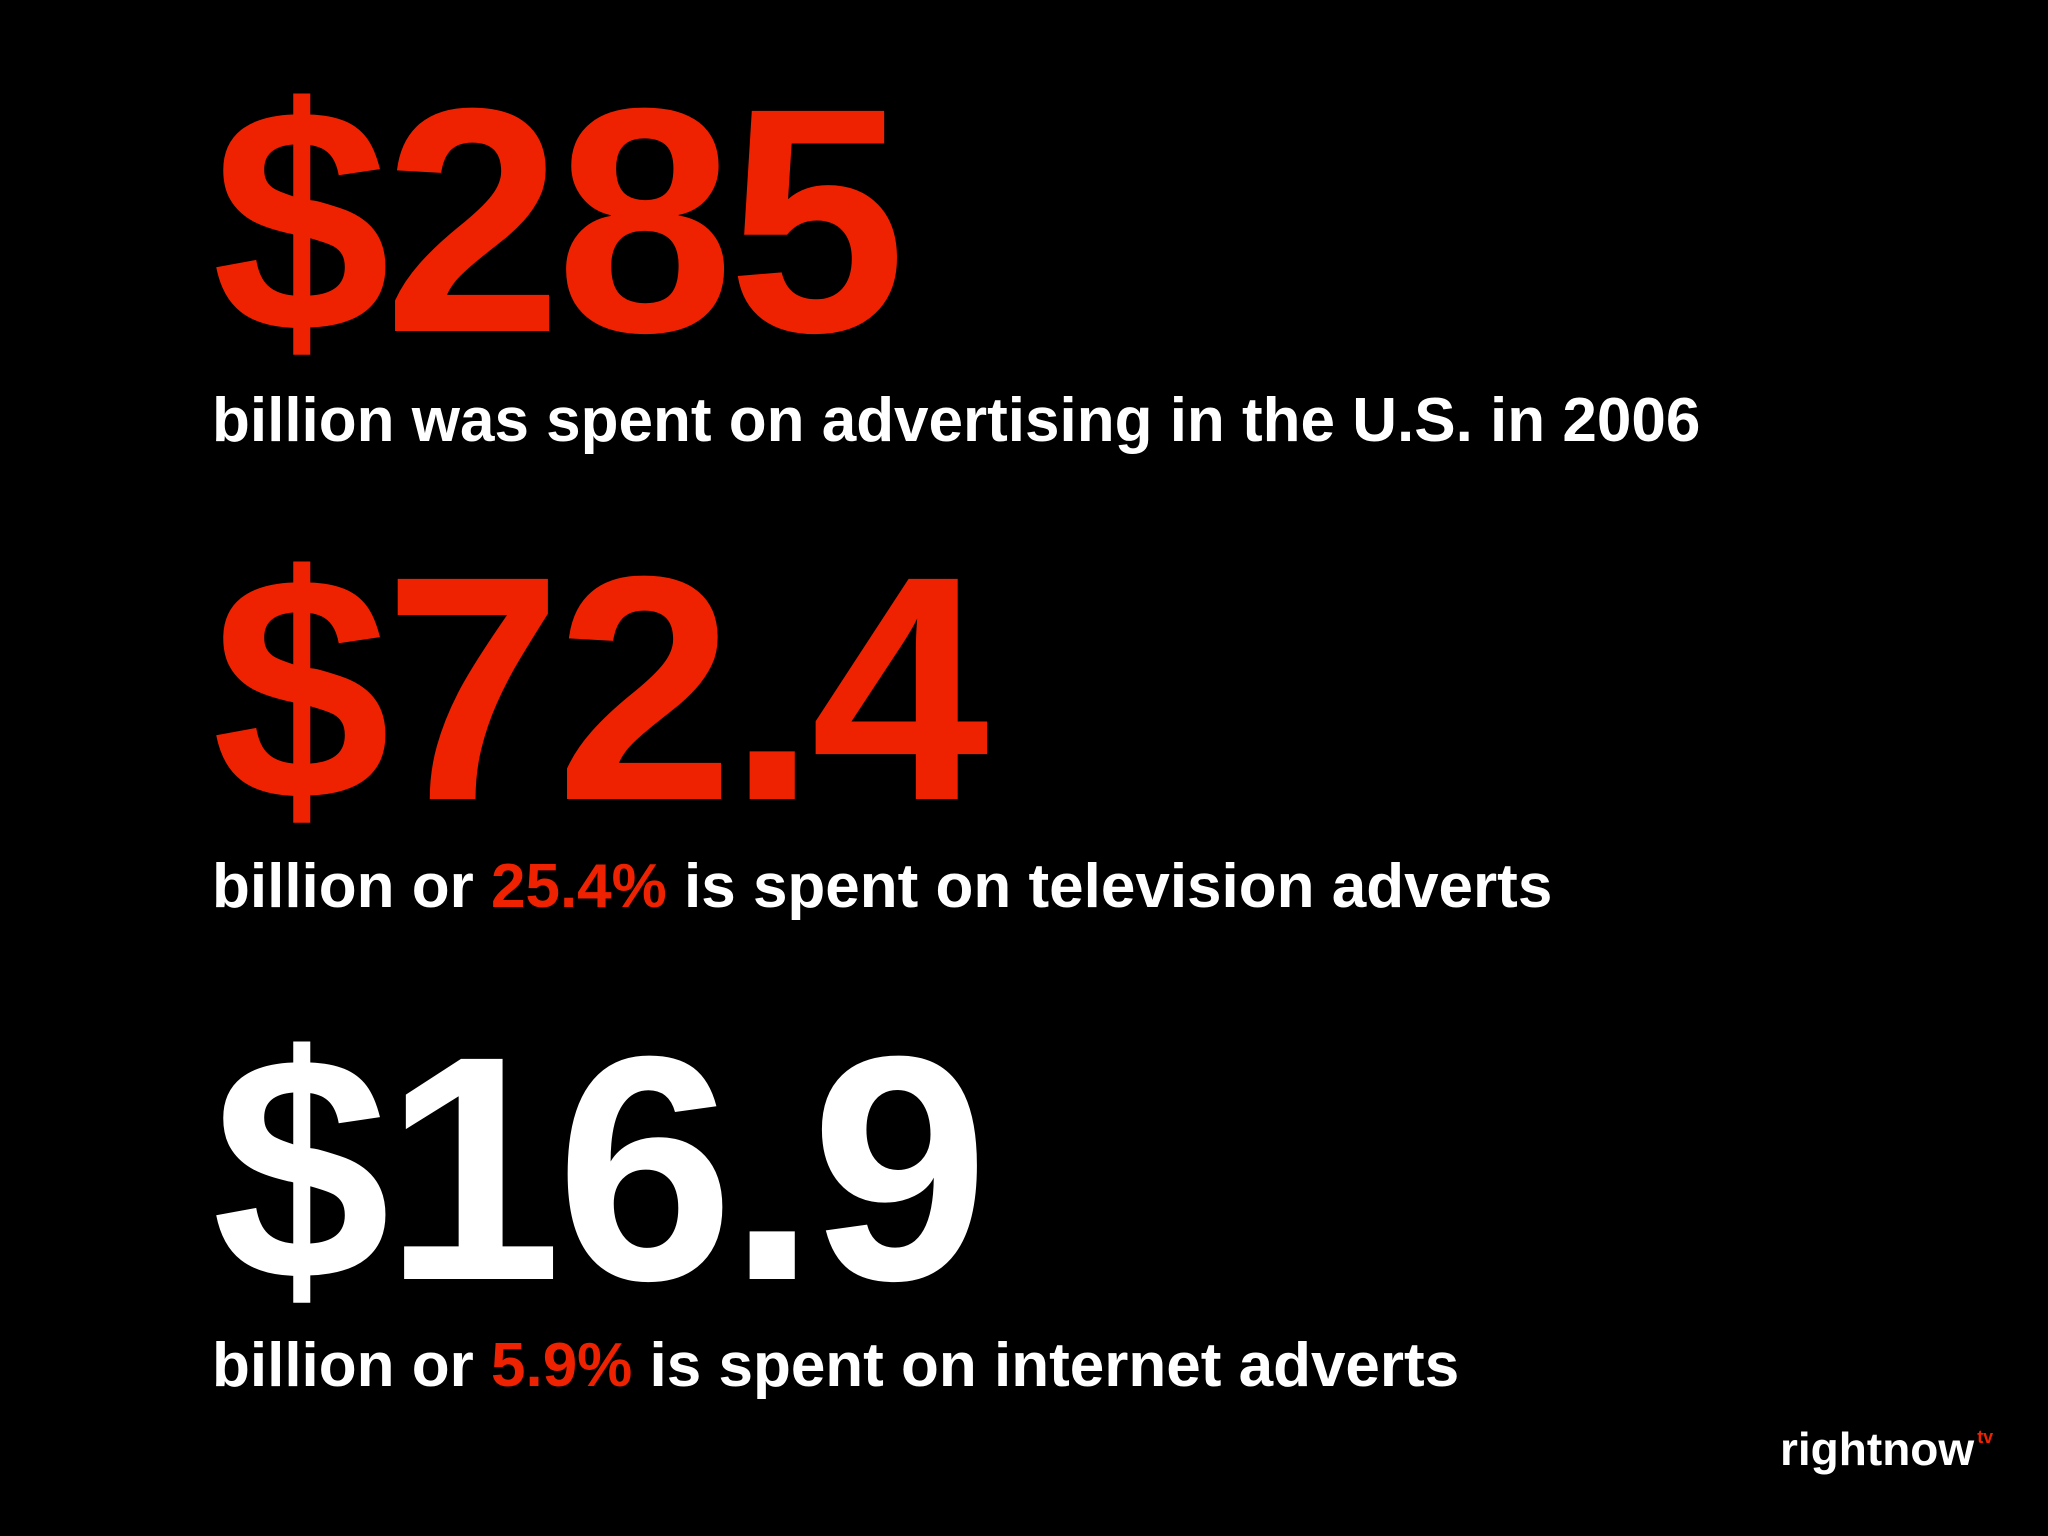  I want to click on caption-suffix: is spent on internet adverts, so click(1046, 1365).